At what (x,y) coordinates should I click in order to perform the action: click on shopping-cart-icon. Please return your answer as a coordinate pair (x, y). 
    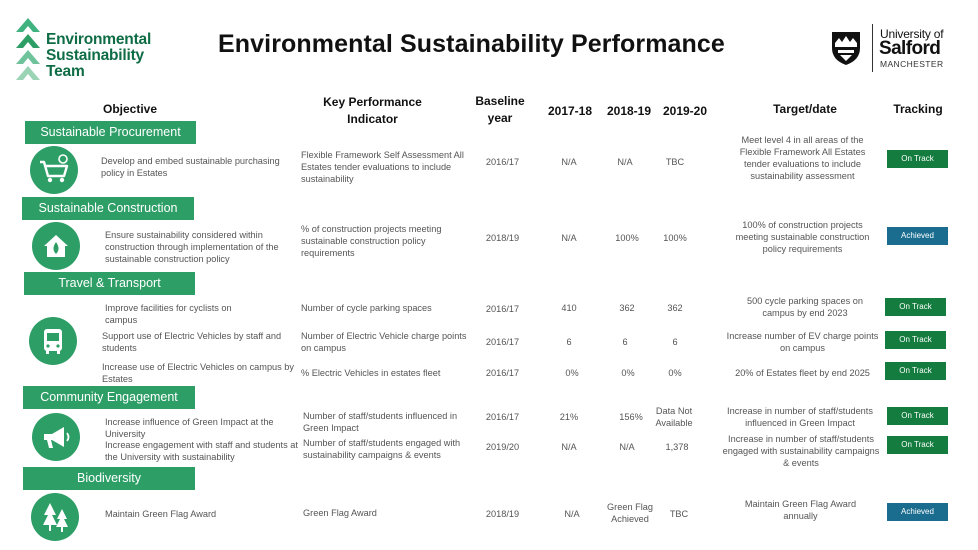
    Looking at the image, I should click on (54, 170).